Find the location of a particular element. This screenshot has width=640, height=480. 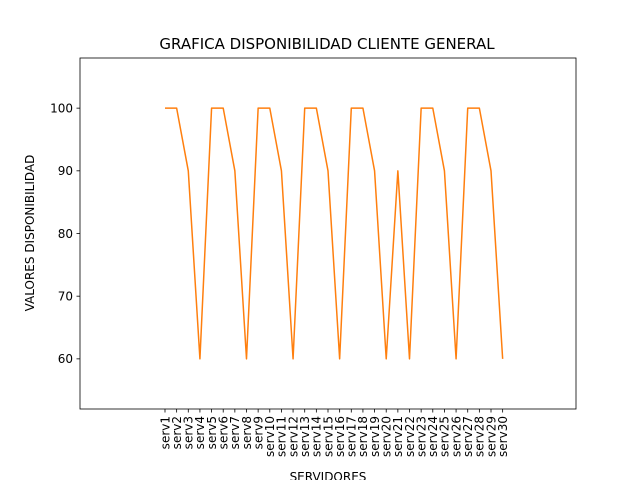

y-tick-label: 100 is located at coordinates (61, 108).